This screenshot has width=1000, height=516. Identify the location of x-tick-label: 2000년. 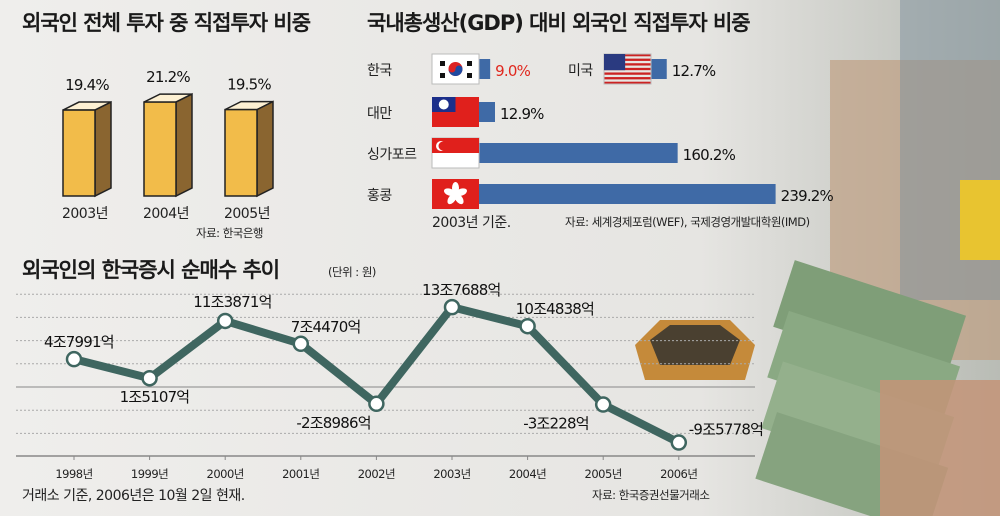
(225, 474).